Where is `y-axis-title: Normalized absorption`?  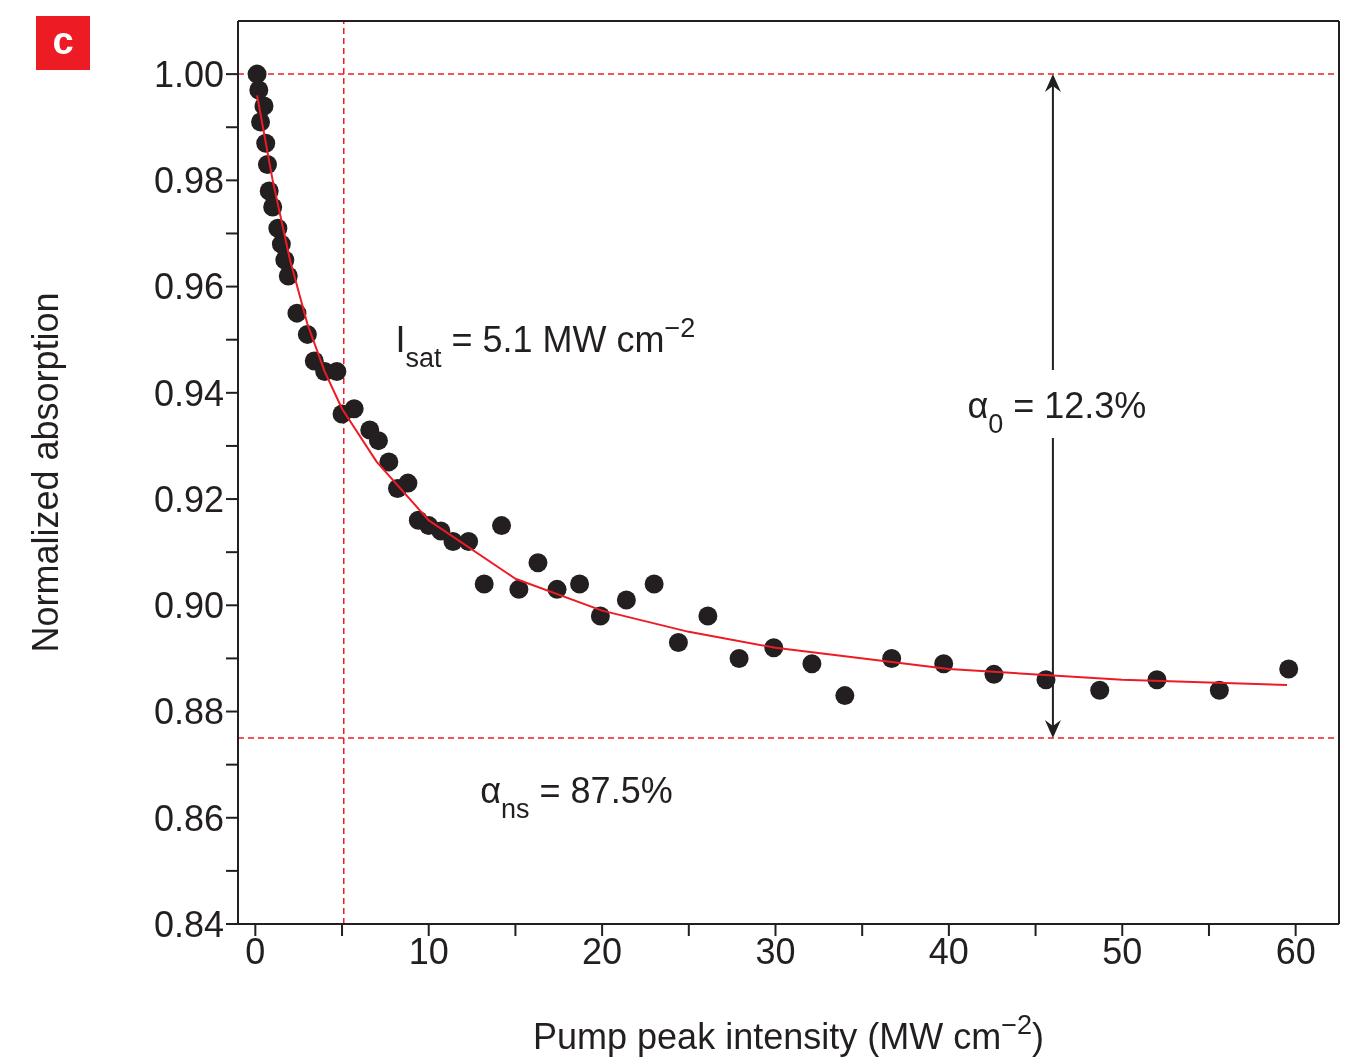
y-axis-title: Normalized absorption is located at coordinates (45, 472).